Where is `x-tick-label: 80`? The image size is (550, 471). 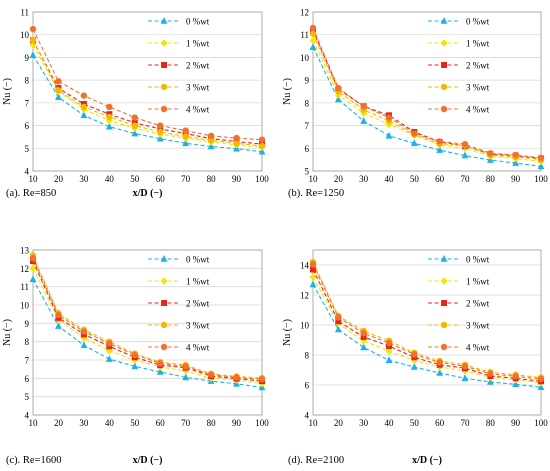
x-tick-label: 80 is located at coordinates (491, 179).